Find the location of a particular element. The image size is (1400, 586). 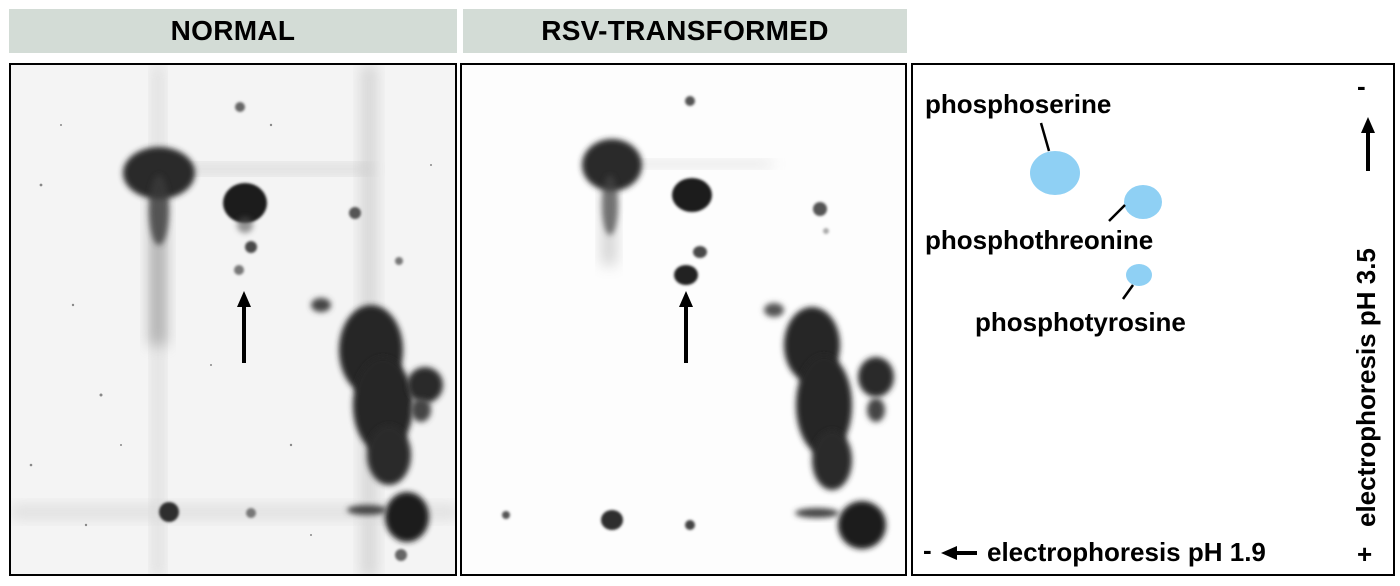

label-phosphoserine: phosphoserine is located at coordinates (1018, 104).